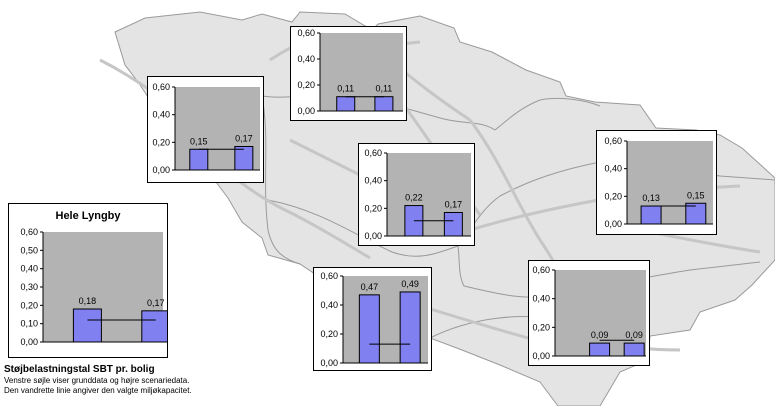  Describe the element at coordinates (79, 369) in the screenshot. I see `legend-title: Støjbelastningstal SBT pr. bolig` at that location.